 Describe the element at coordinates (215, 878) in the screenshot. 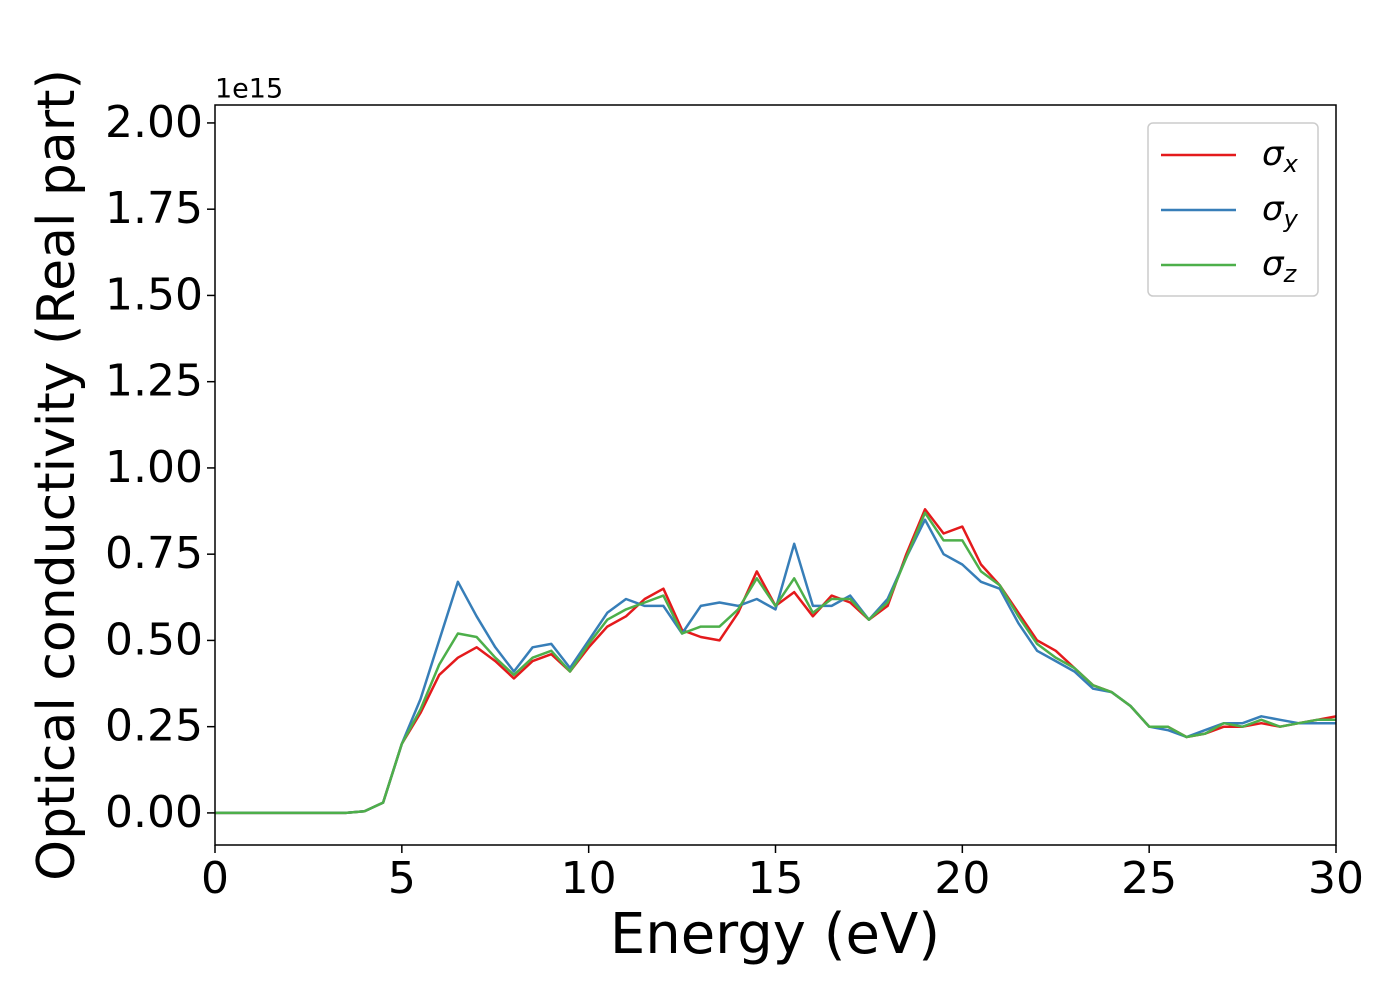

I see `x-tick-label: 0` at that location.